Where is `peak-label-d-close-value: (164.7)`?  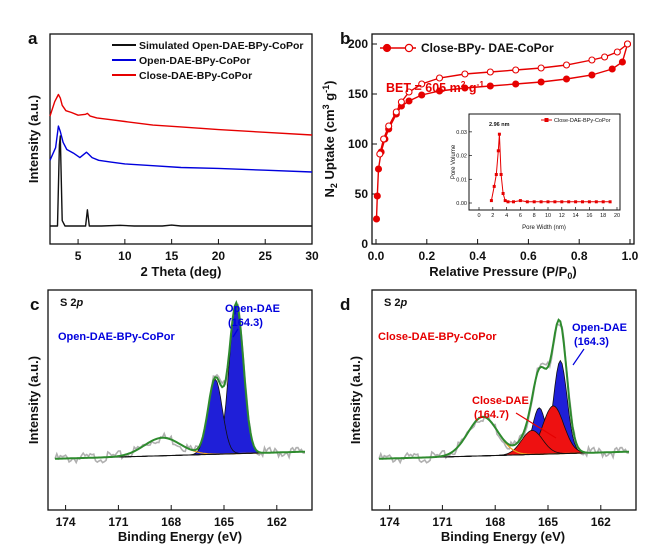 peak-label-d-close-value: (164.7) is located at coordinates (491, 415).